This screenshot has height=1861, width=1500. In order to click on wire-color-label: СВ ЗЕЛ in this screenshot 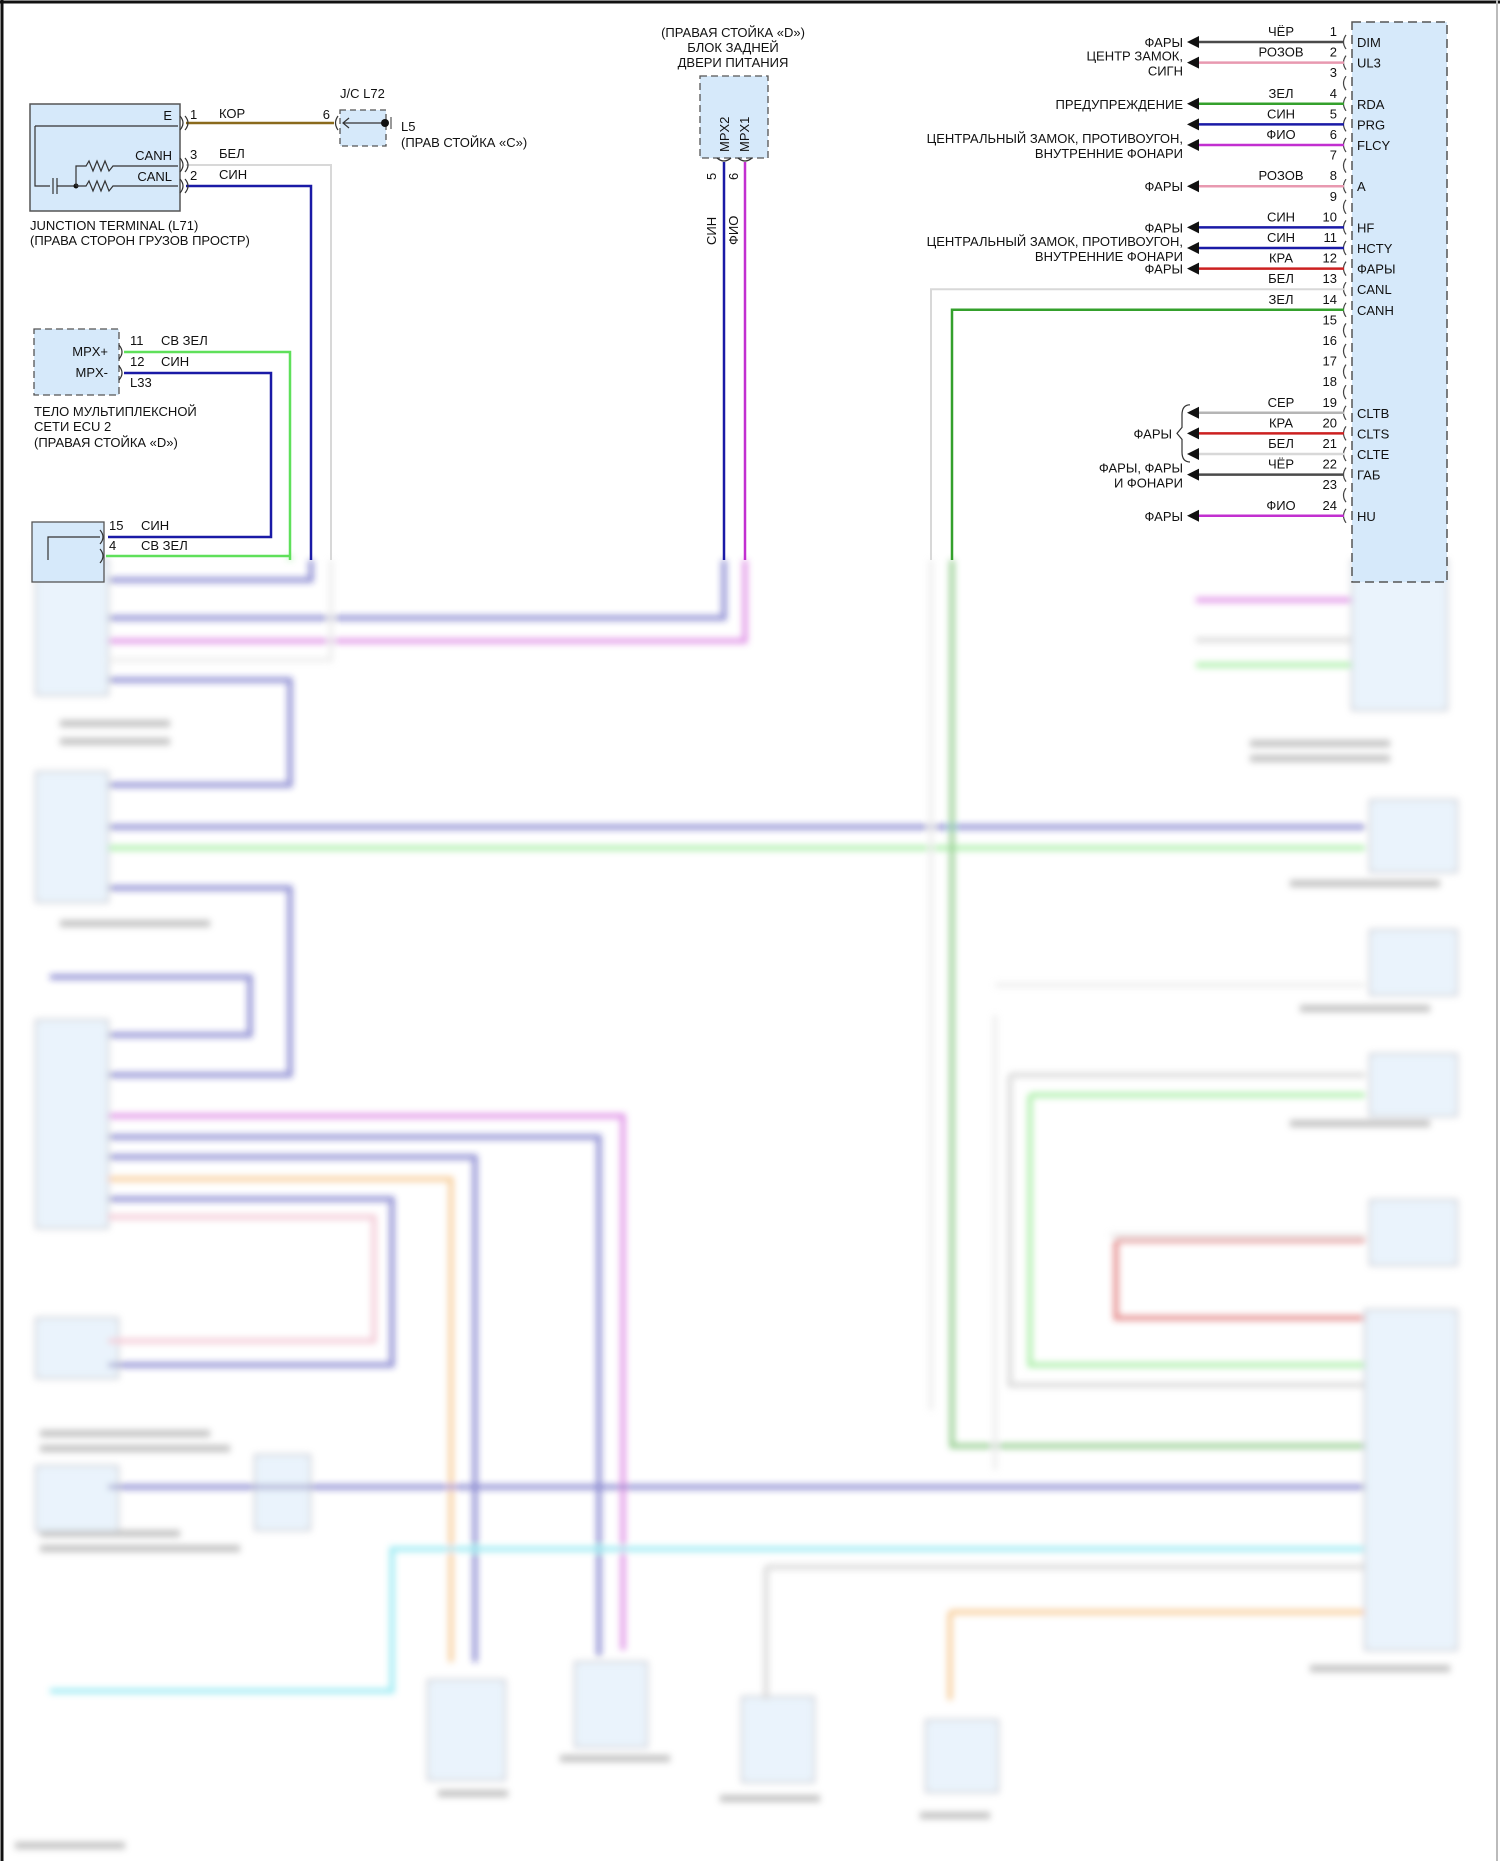, I will do `click(164, 545)`.